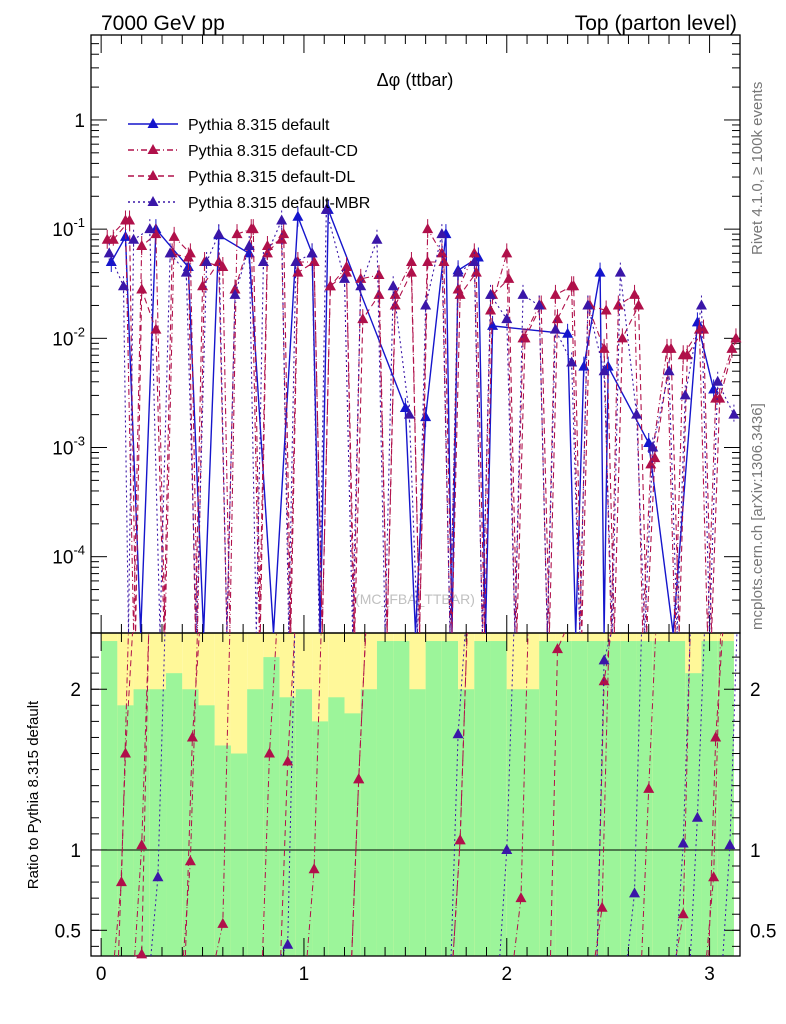 This screenshot has width=786, height=1024. What do you see at coordinates (763, 931) in the screenshot?
I see `ratio-tick-label-right: 0.5` at bounding box center [763, 931].